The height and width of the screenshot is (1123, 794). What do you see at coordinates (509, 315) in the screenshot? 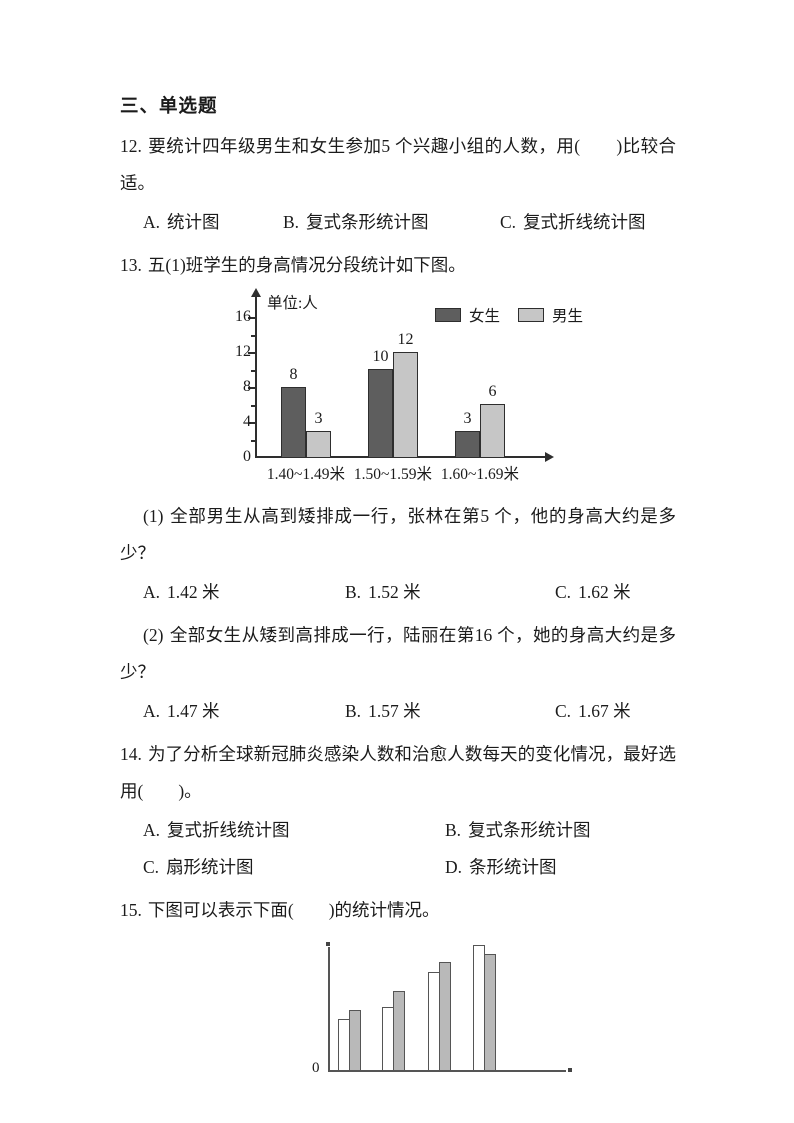
I see `height-chart-legend: 女生 男生` at bounding box center [509, 315].